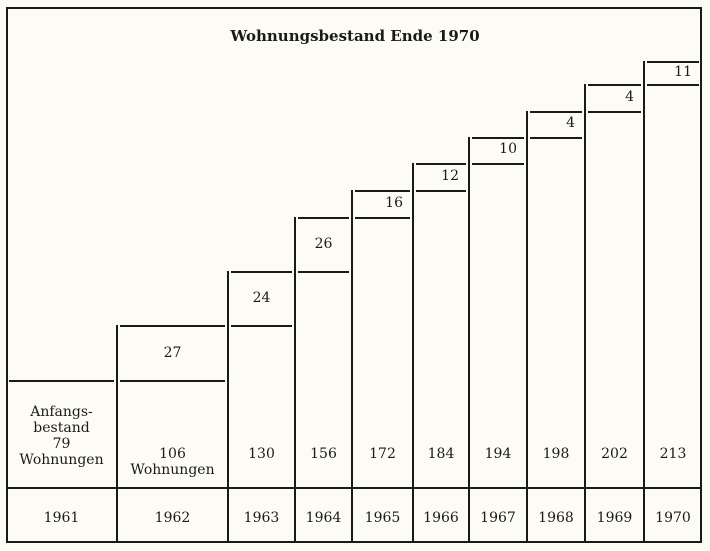  What do you see at coordinates (673, 518) in the screenshot?
I see `year-label: 1970` at bounding box center [673, 518].